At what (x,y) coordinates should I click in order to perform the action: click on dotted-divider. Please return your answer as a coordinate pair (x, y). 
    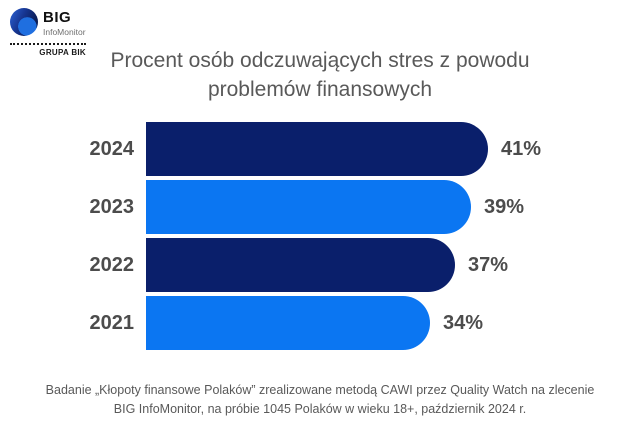
    Looking at the image, I should click on (48, 44).